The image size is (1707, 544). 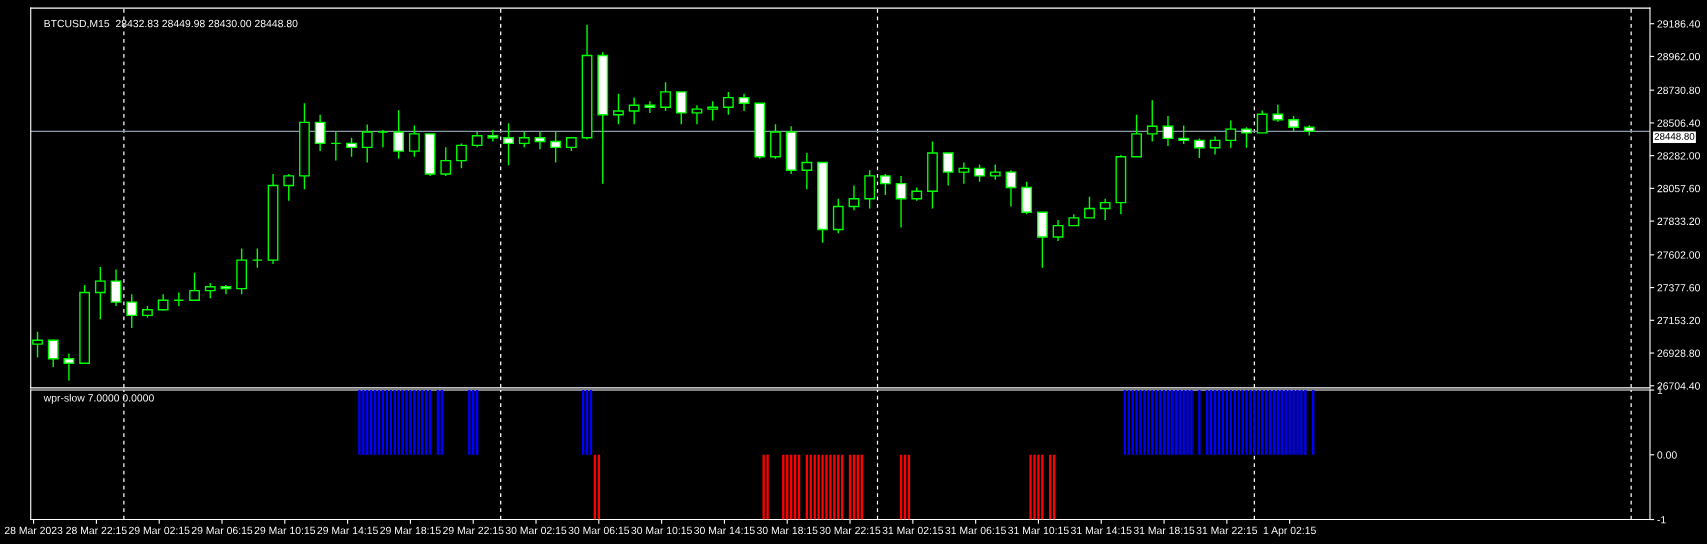 What do you see at coordinates (285, 530) in the screenshot?
I see `x-tick-label: 29 Mar 10:15` at bounding box center [285, 530].